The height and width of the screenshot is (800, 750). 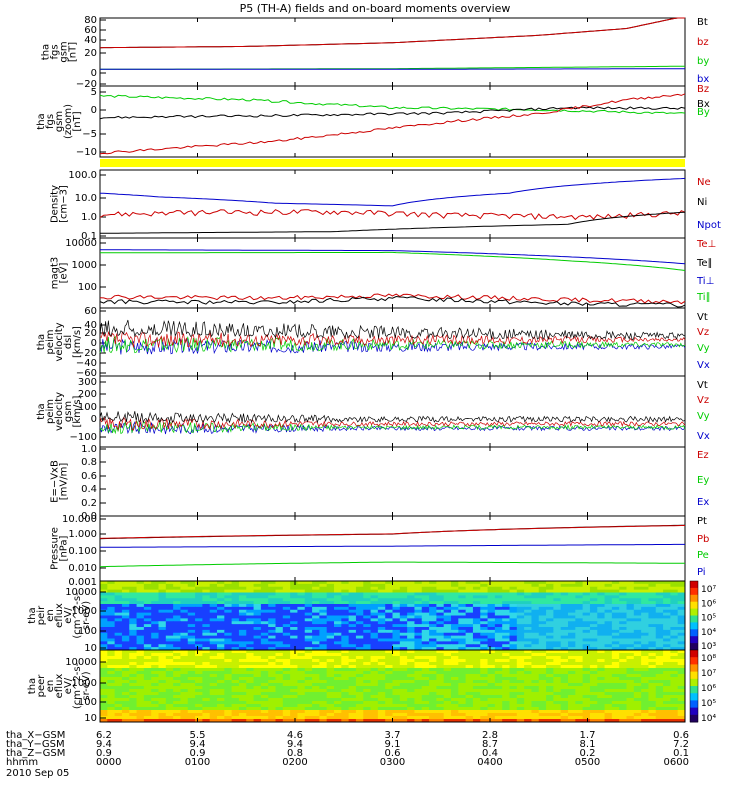 I want to click on legend-entry: Pt, so click(x=702, y=521).